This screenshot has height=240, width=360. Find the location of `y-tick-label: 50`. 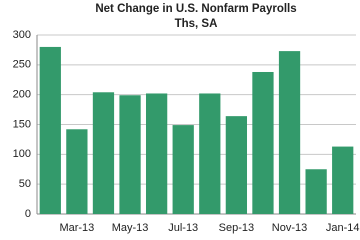

y-tick-label: 50 is located at coordinates (25, 184).